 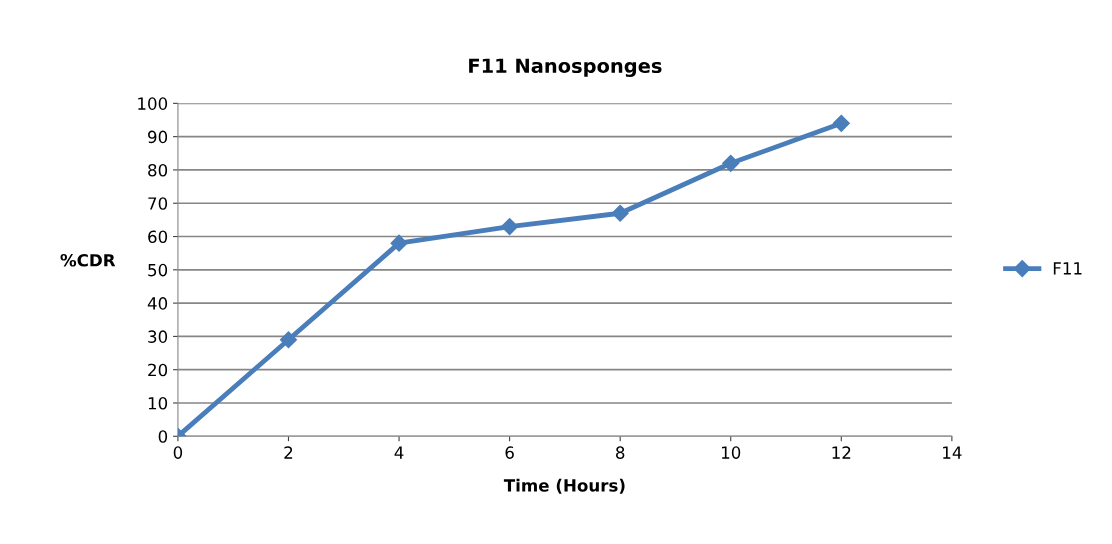 I want to click on legend-label: F11, so click(x=1067, y=268).